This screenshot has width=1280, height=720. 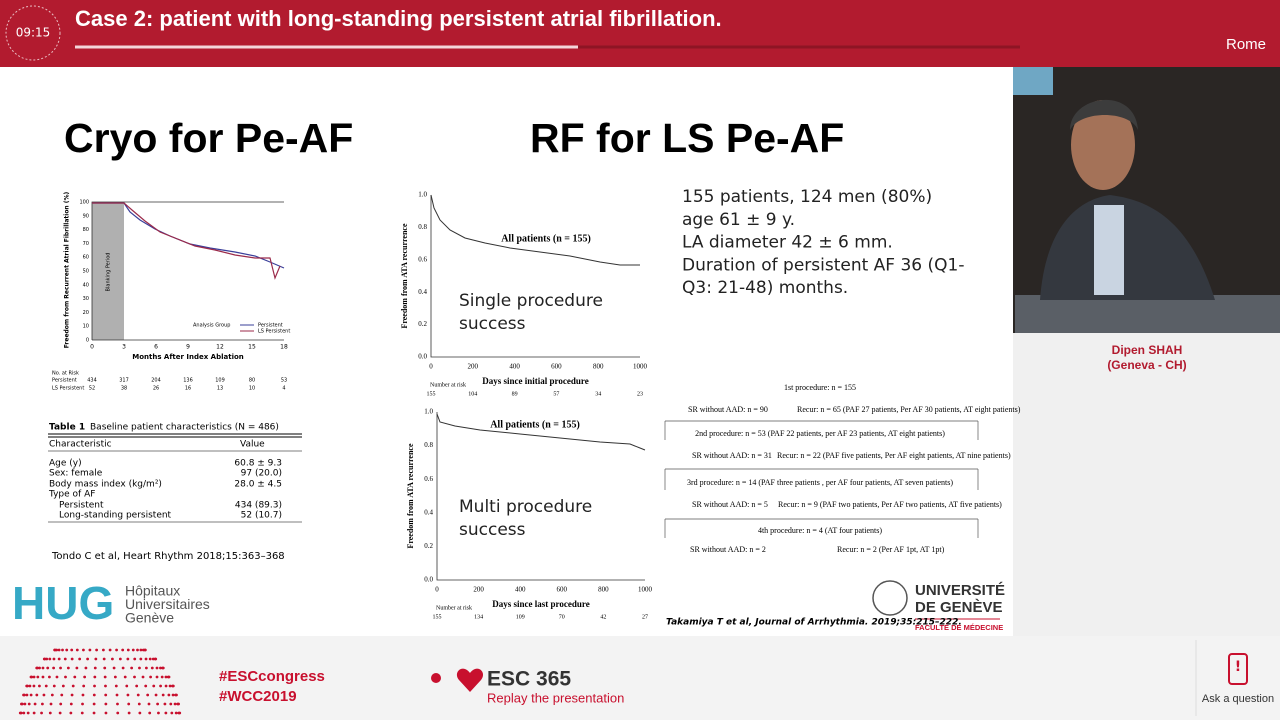 I want to click on x-tick-label: 400, so click(x=520, y=590).